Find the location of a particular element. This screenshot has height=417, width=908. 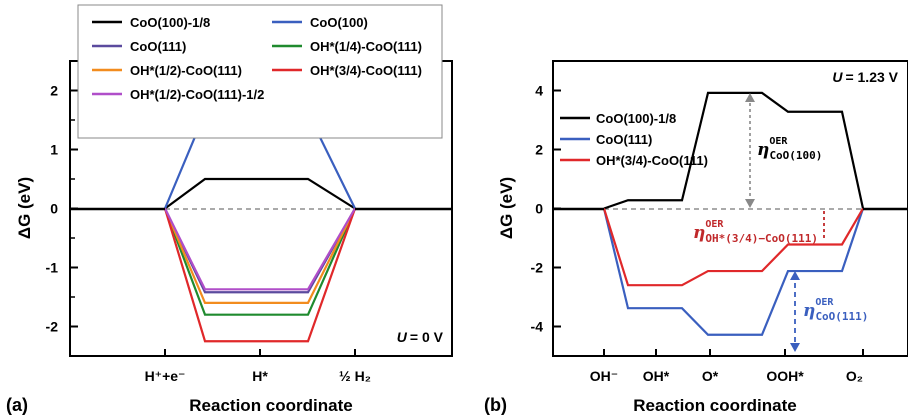

x-tick-label-a: ½ H₂ is located at coordinates (355, 376).